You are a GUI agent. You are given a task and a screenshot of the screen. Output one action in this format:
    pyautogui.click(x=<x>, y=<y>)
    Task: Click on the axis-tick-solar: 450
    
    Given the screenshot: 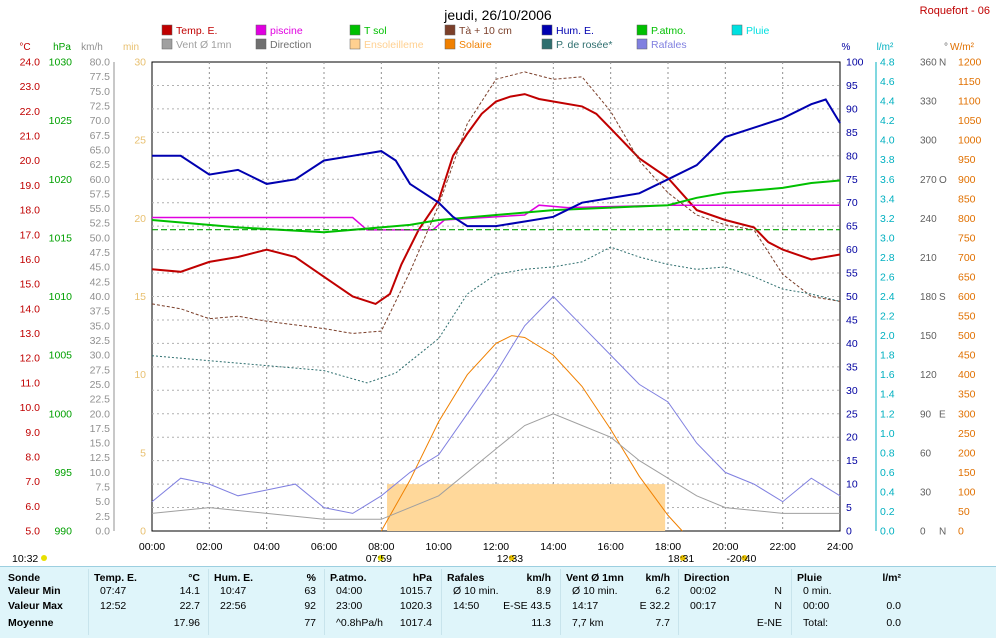 What is the action you would take?
    pyautogui.click(x=967, y=356)
    